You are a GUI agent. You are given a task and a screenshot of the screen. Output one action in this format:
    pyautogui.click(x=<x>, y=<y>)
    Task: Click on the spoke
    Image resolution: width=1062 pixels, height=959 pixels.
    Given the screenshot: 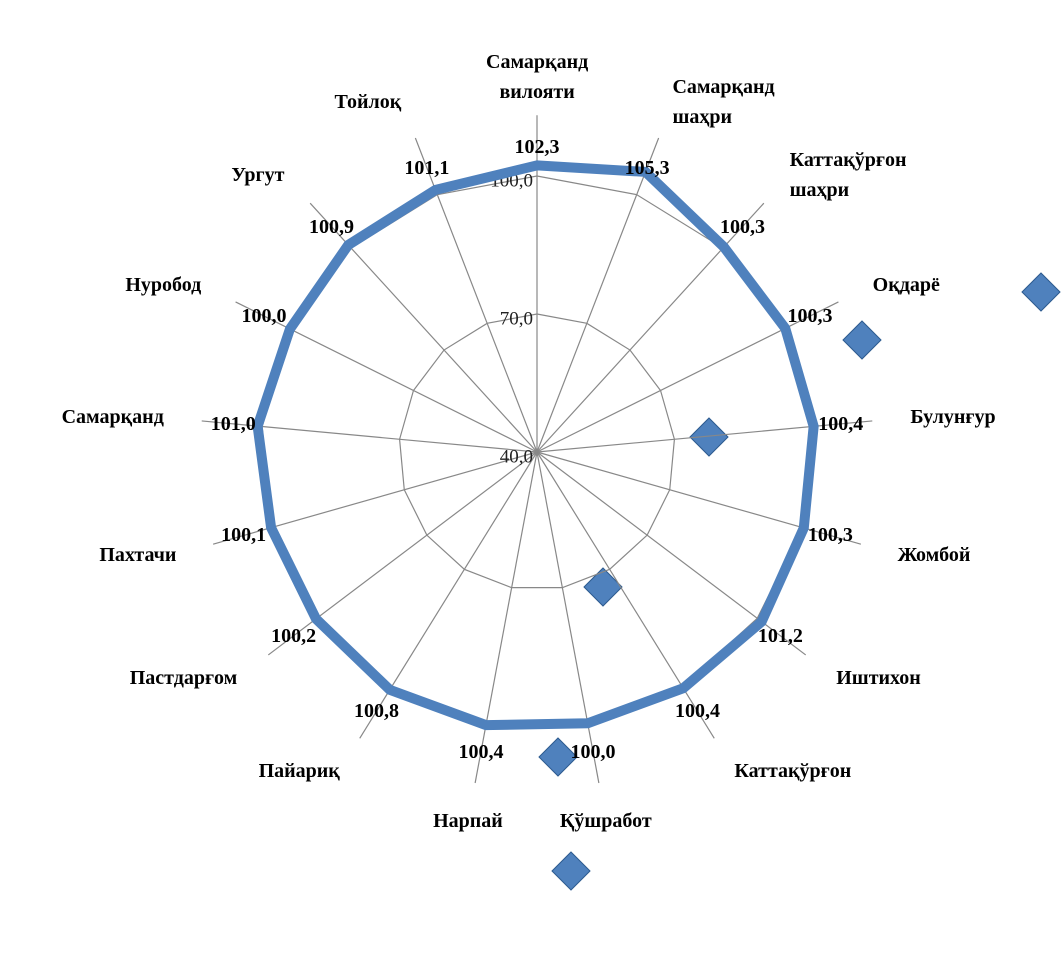 What is the action you would take?
    pyautogui.click(x=598, y=295)
    